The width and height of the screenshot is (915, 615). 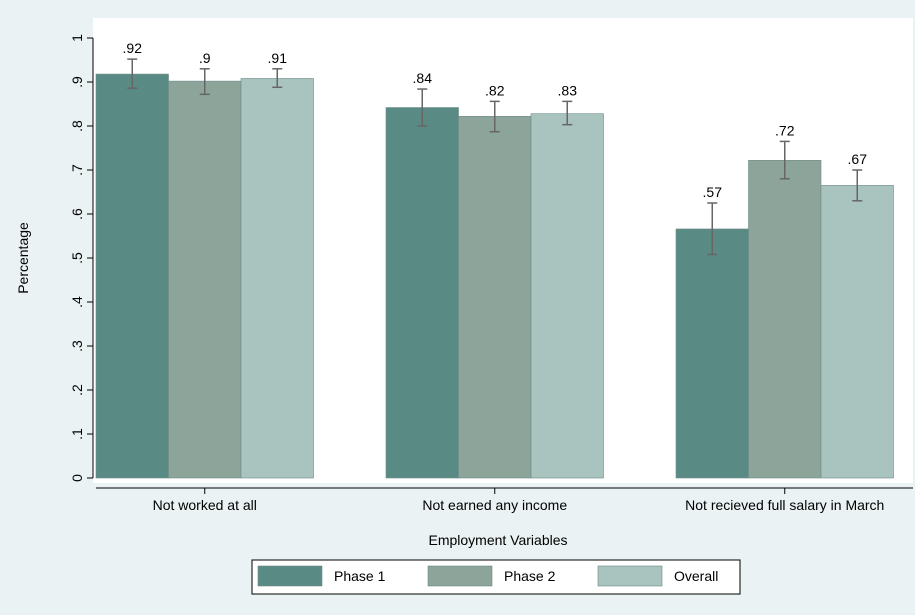 I want to click on data-label: .84, so click(x=423, y=78).